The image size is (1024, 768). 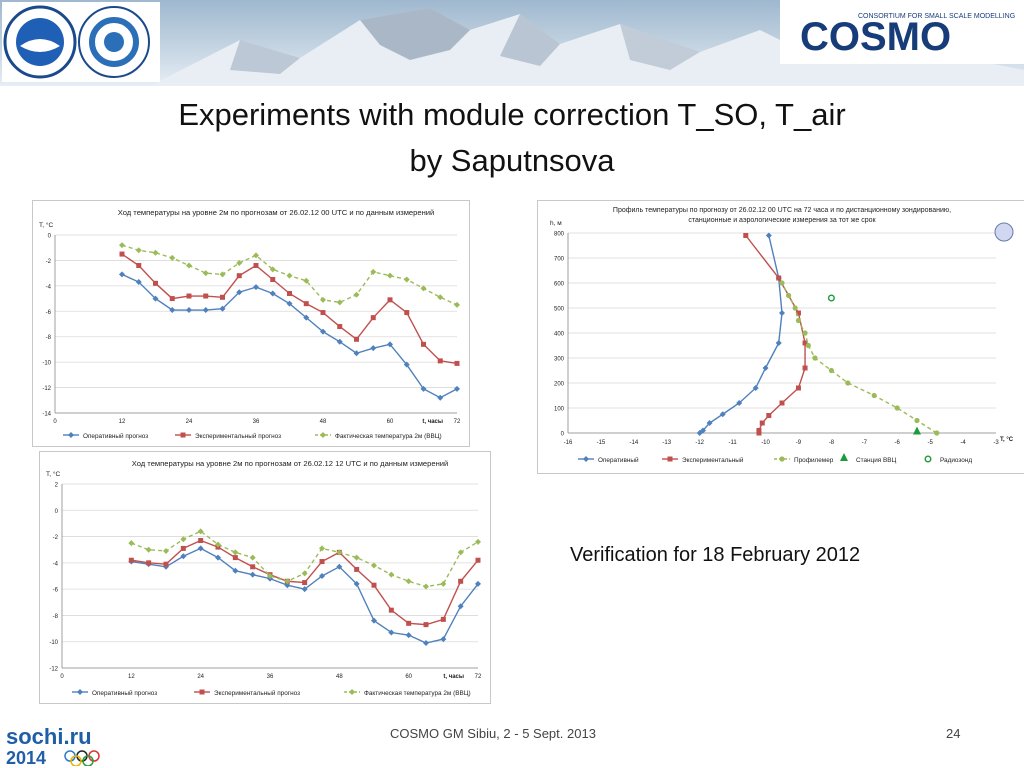 What do you see at coordinates (930, 443) in the screenshot?
I see `chart-3-x-tick-label: -5` at bounding box center [930, 443].